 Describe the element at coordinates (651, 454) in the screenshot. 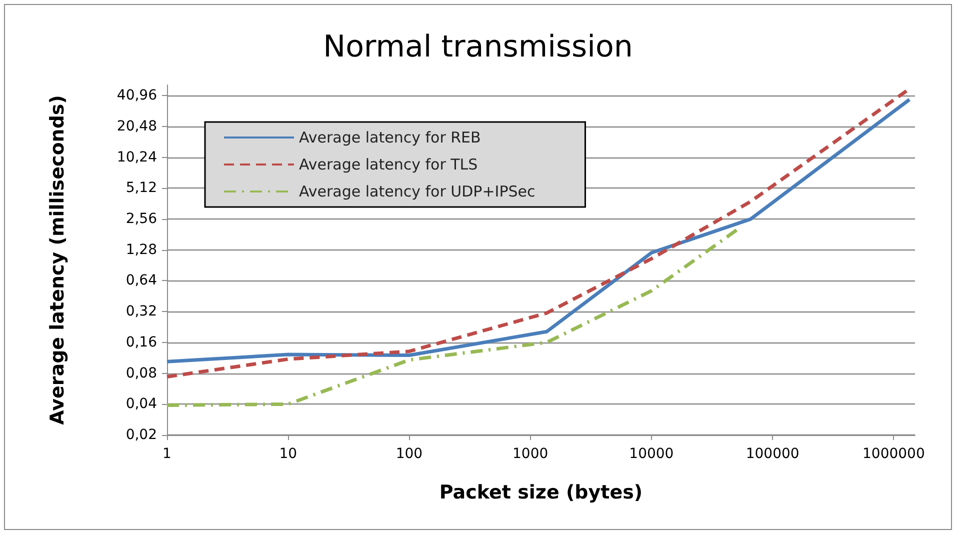

I see `x-tick-label: 10000` at that location.